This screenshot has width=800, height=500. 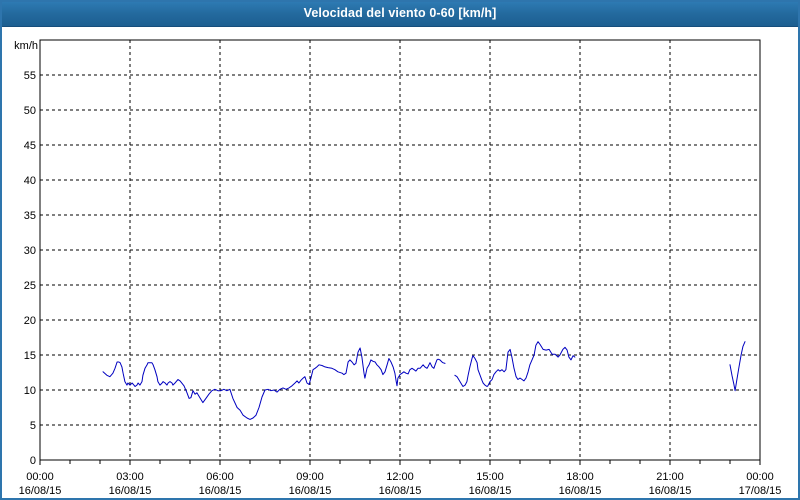 What do you see at coordinates (30, 321) in the screenshot?
I see `y-tick-label: 20` at bounding box center [30, 321].